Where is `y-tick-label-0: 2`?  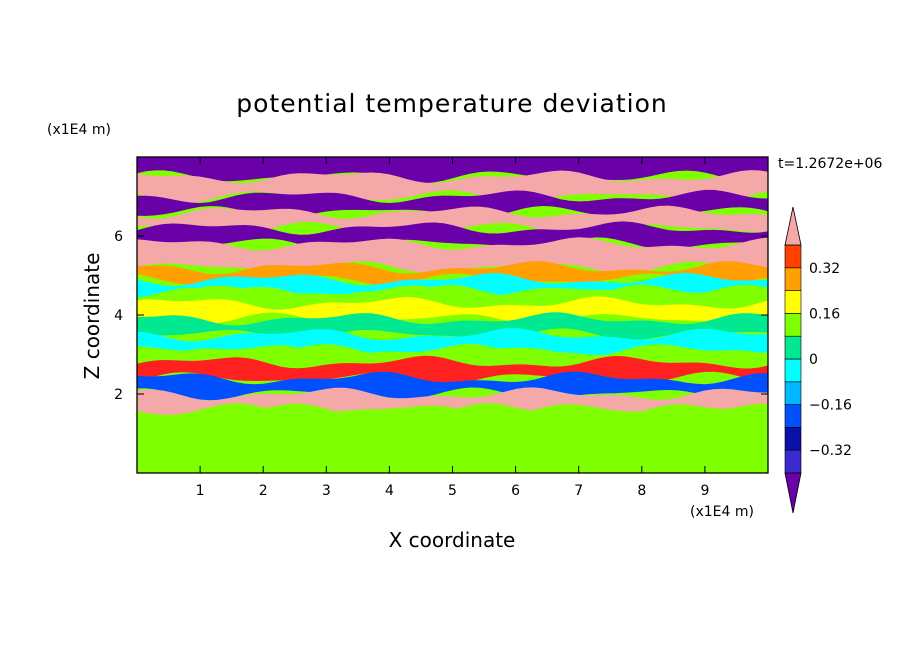 y-tick-label-0: 2 is located at coordinates (118, 395).